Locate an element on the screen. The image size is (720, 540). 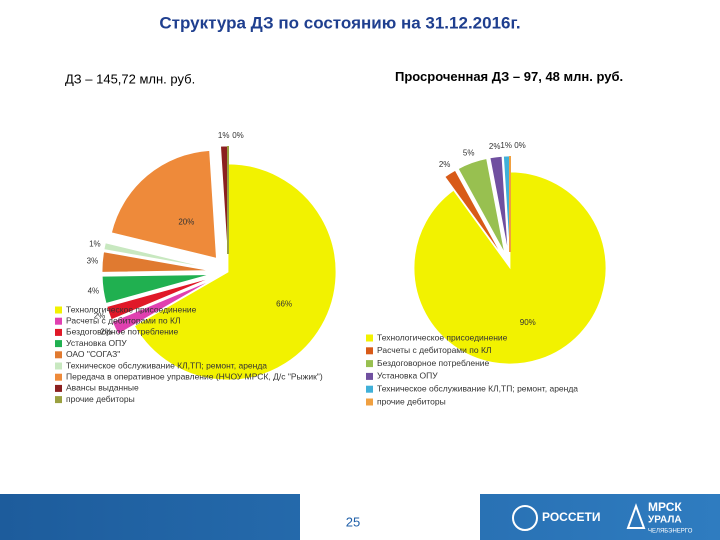
data-label: 66% is located at coordinates (284, 304).